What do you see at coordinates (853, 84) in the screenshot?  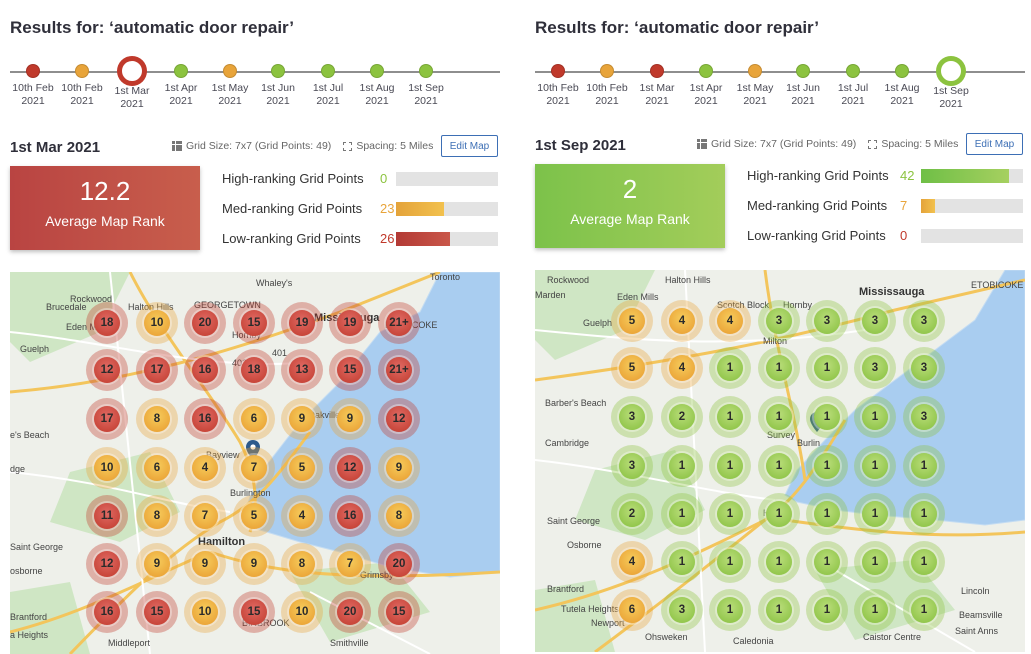 I see `timeline-point: 1st Jul 2021` at bounding box center [853, 84].